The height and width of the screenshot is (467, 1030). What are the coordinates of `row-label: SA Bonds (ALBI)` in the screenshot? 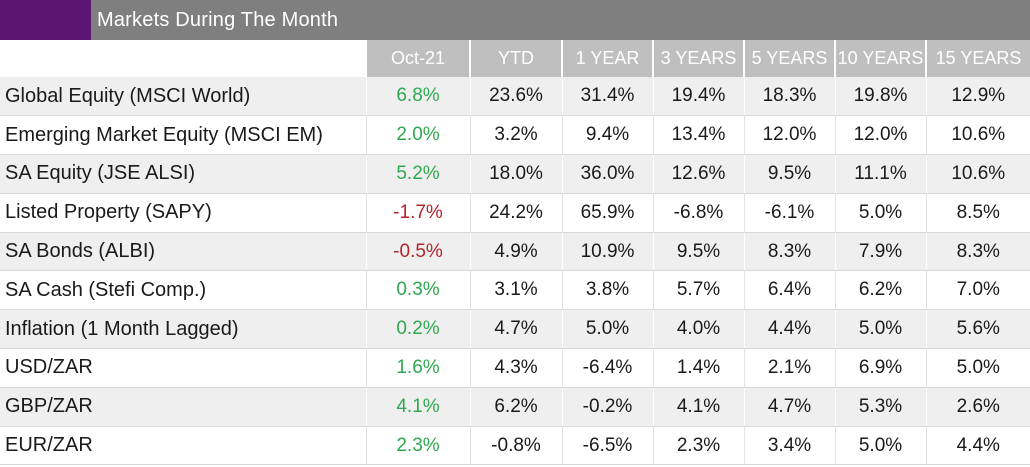 It's located at (183, 252).